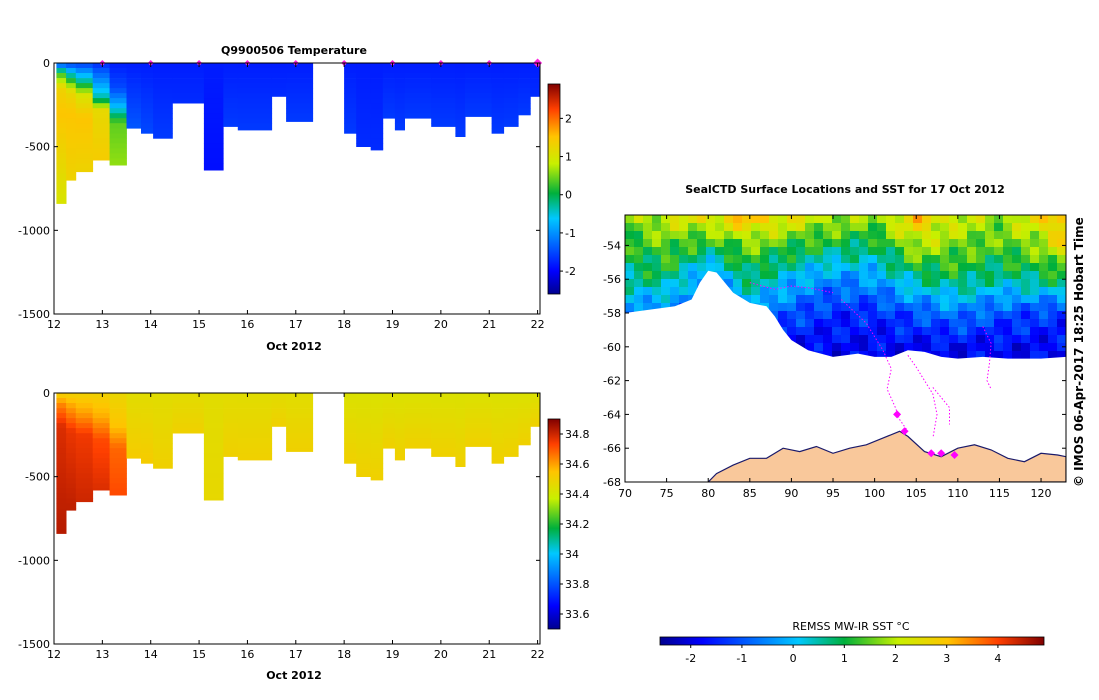 The height and width of the screenshot is (700, 1099). I want to click on y-tick-label: -1000, so click(34, 230).